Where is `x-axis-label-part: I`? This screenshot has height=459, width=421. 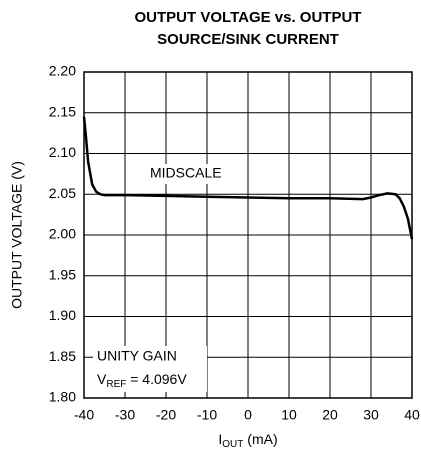
x-axis-label-part: I is located at coordinates (220, 439).